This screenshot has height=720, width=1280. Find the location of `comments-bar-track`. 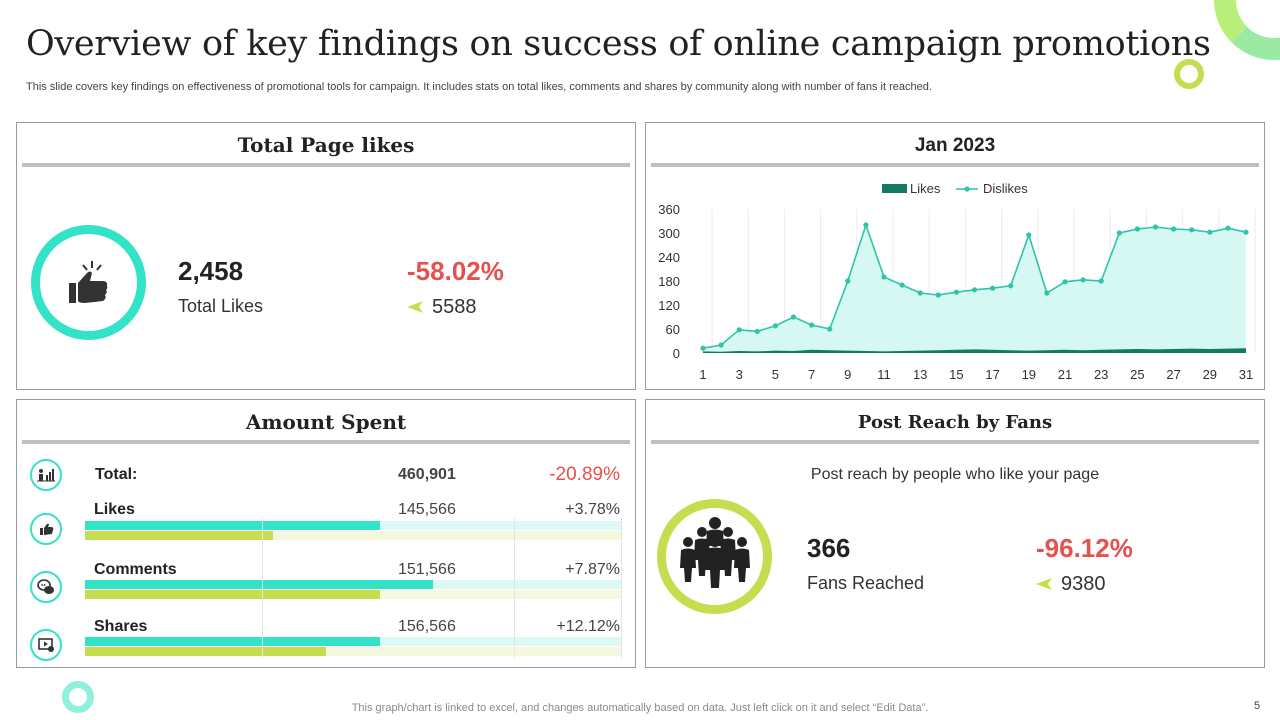

comments-bar-track is located at coordinates (353, 589).